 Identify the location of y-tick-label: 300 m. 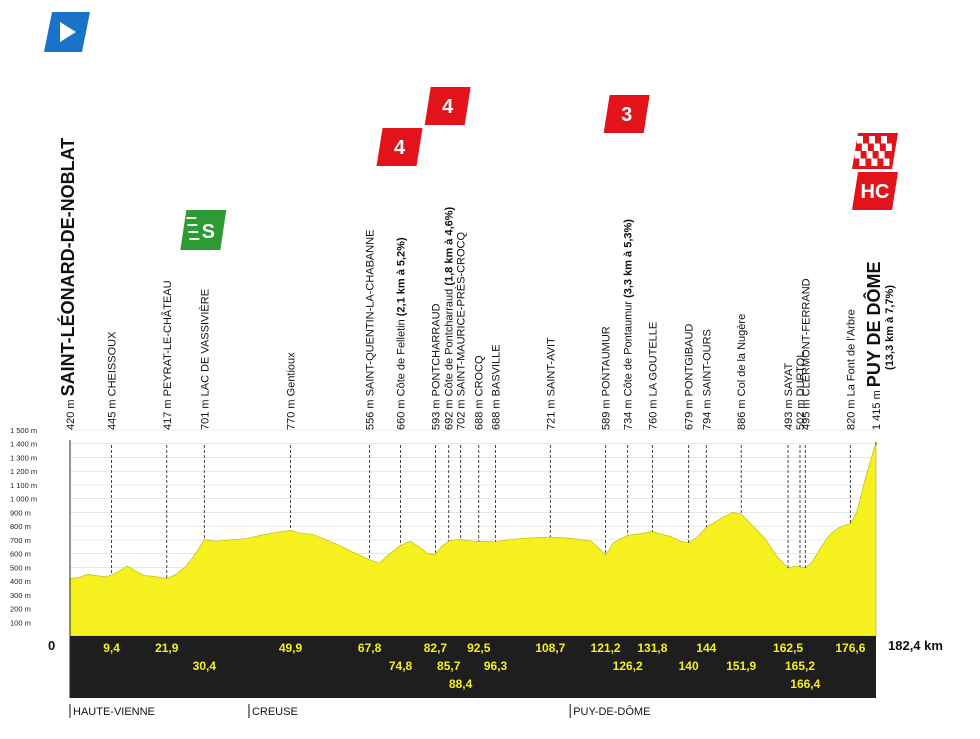
(20, 595).